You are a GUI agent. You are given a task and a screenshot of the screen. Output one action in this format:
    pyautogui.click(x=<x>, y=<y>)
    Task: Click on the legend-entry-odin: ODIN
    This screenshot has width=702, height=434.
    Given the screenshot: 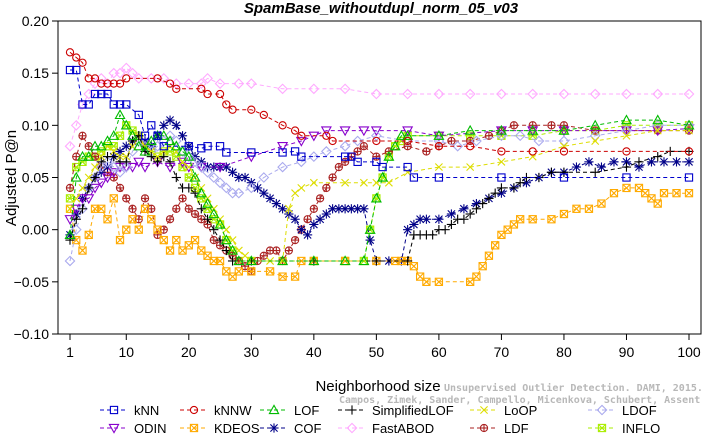 What is the action you would take?
    pyautogui.click(x=133, y=427)
    